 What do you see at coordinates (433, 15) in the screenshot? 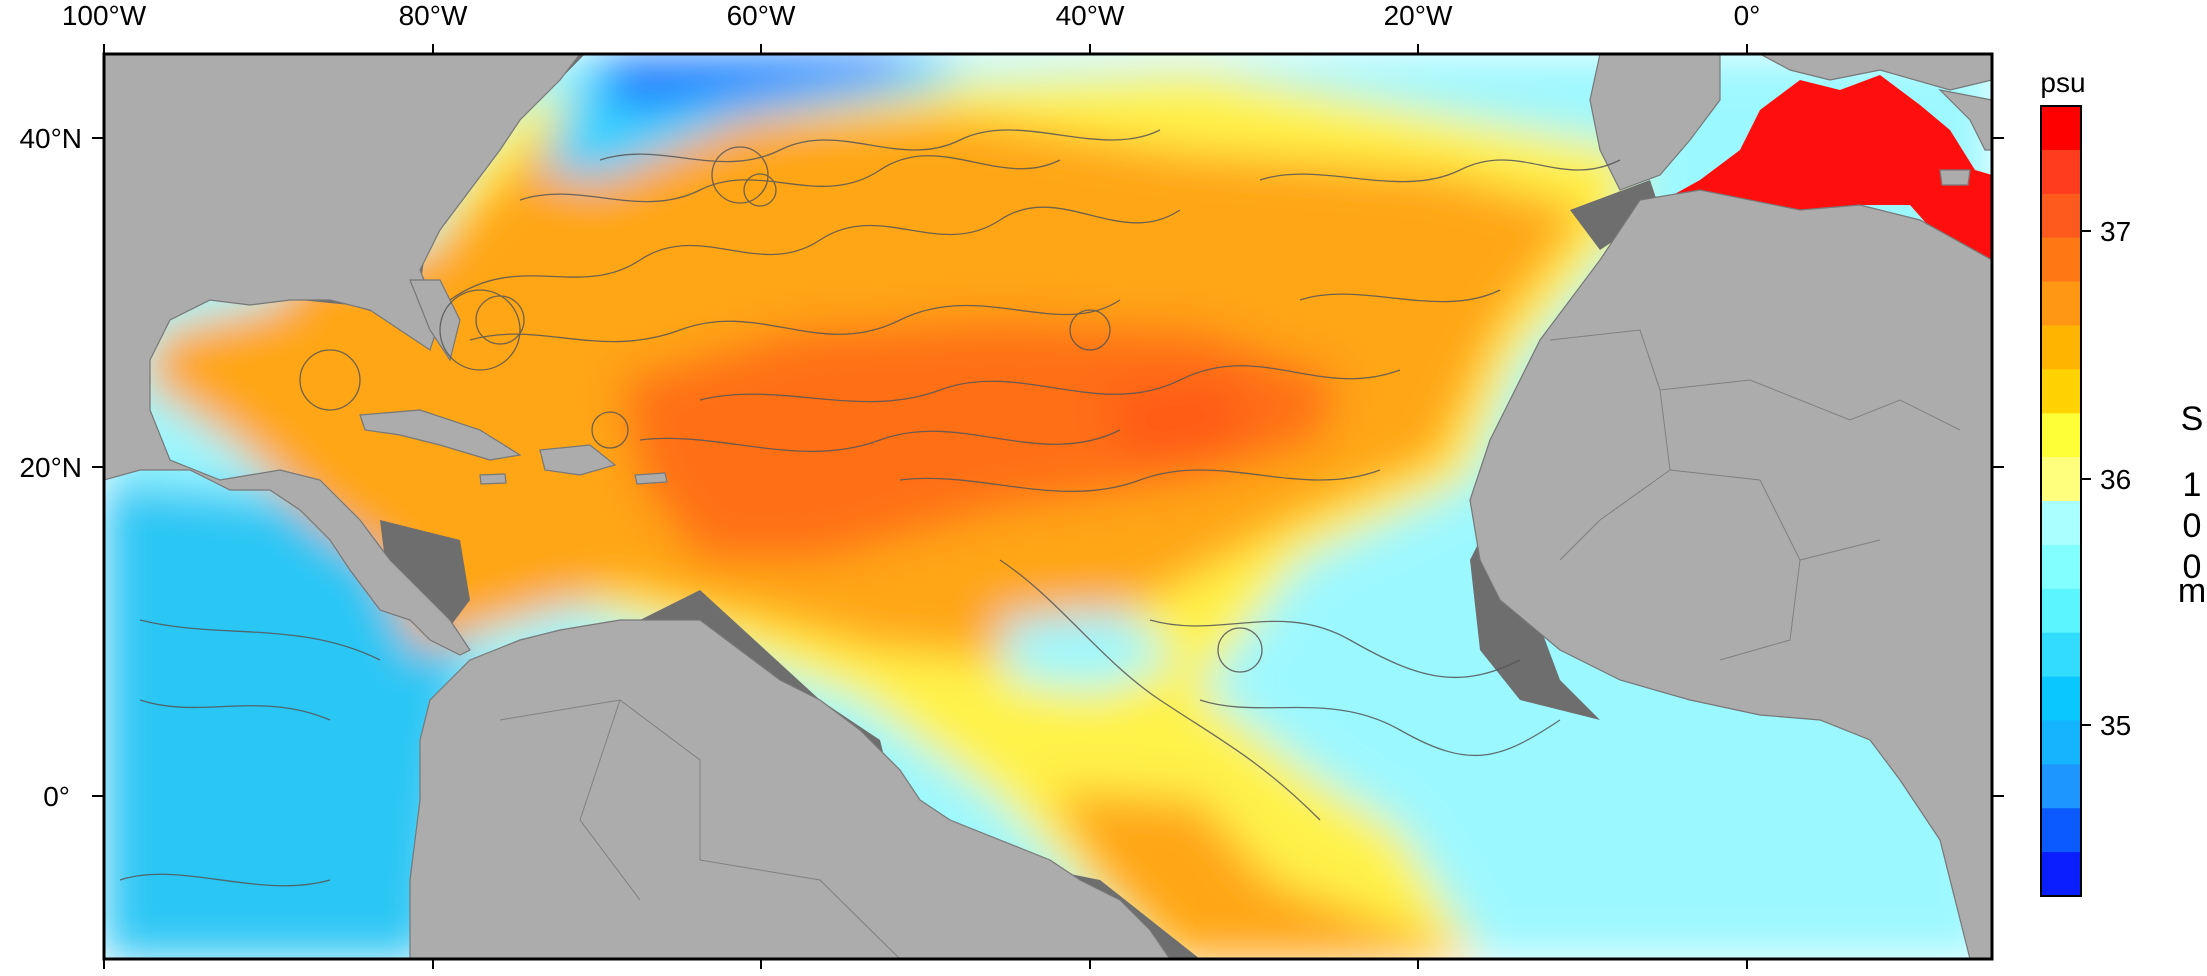
I see `x-label-80w: 80°W` at bounding box center [433, 15].